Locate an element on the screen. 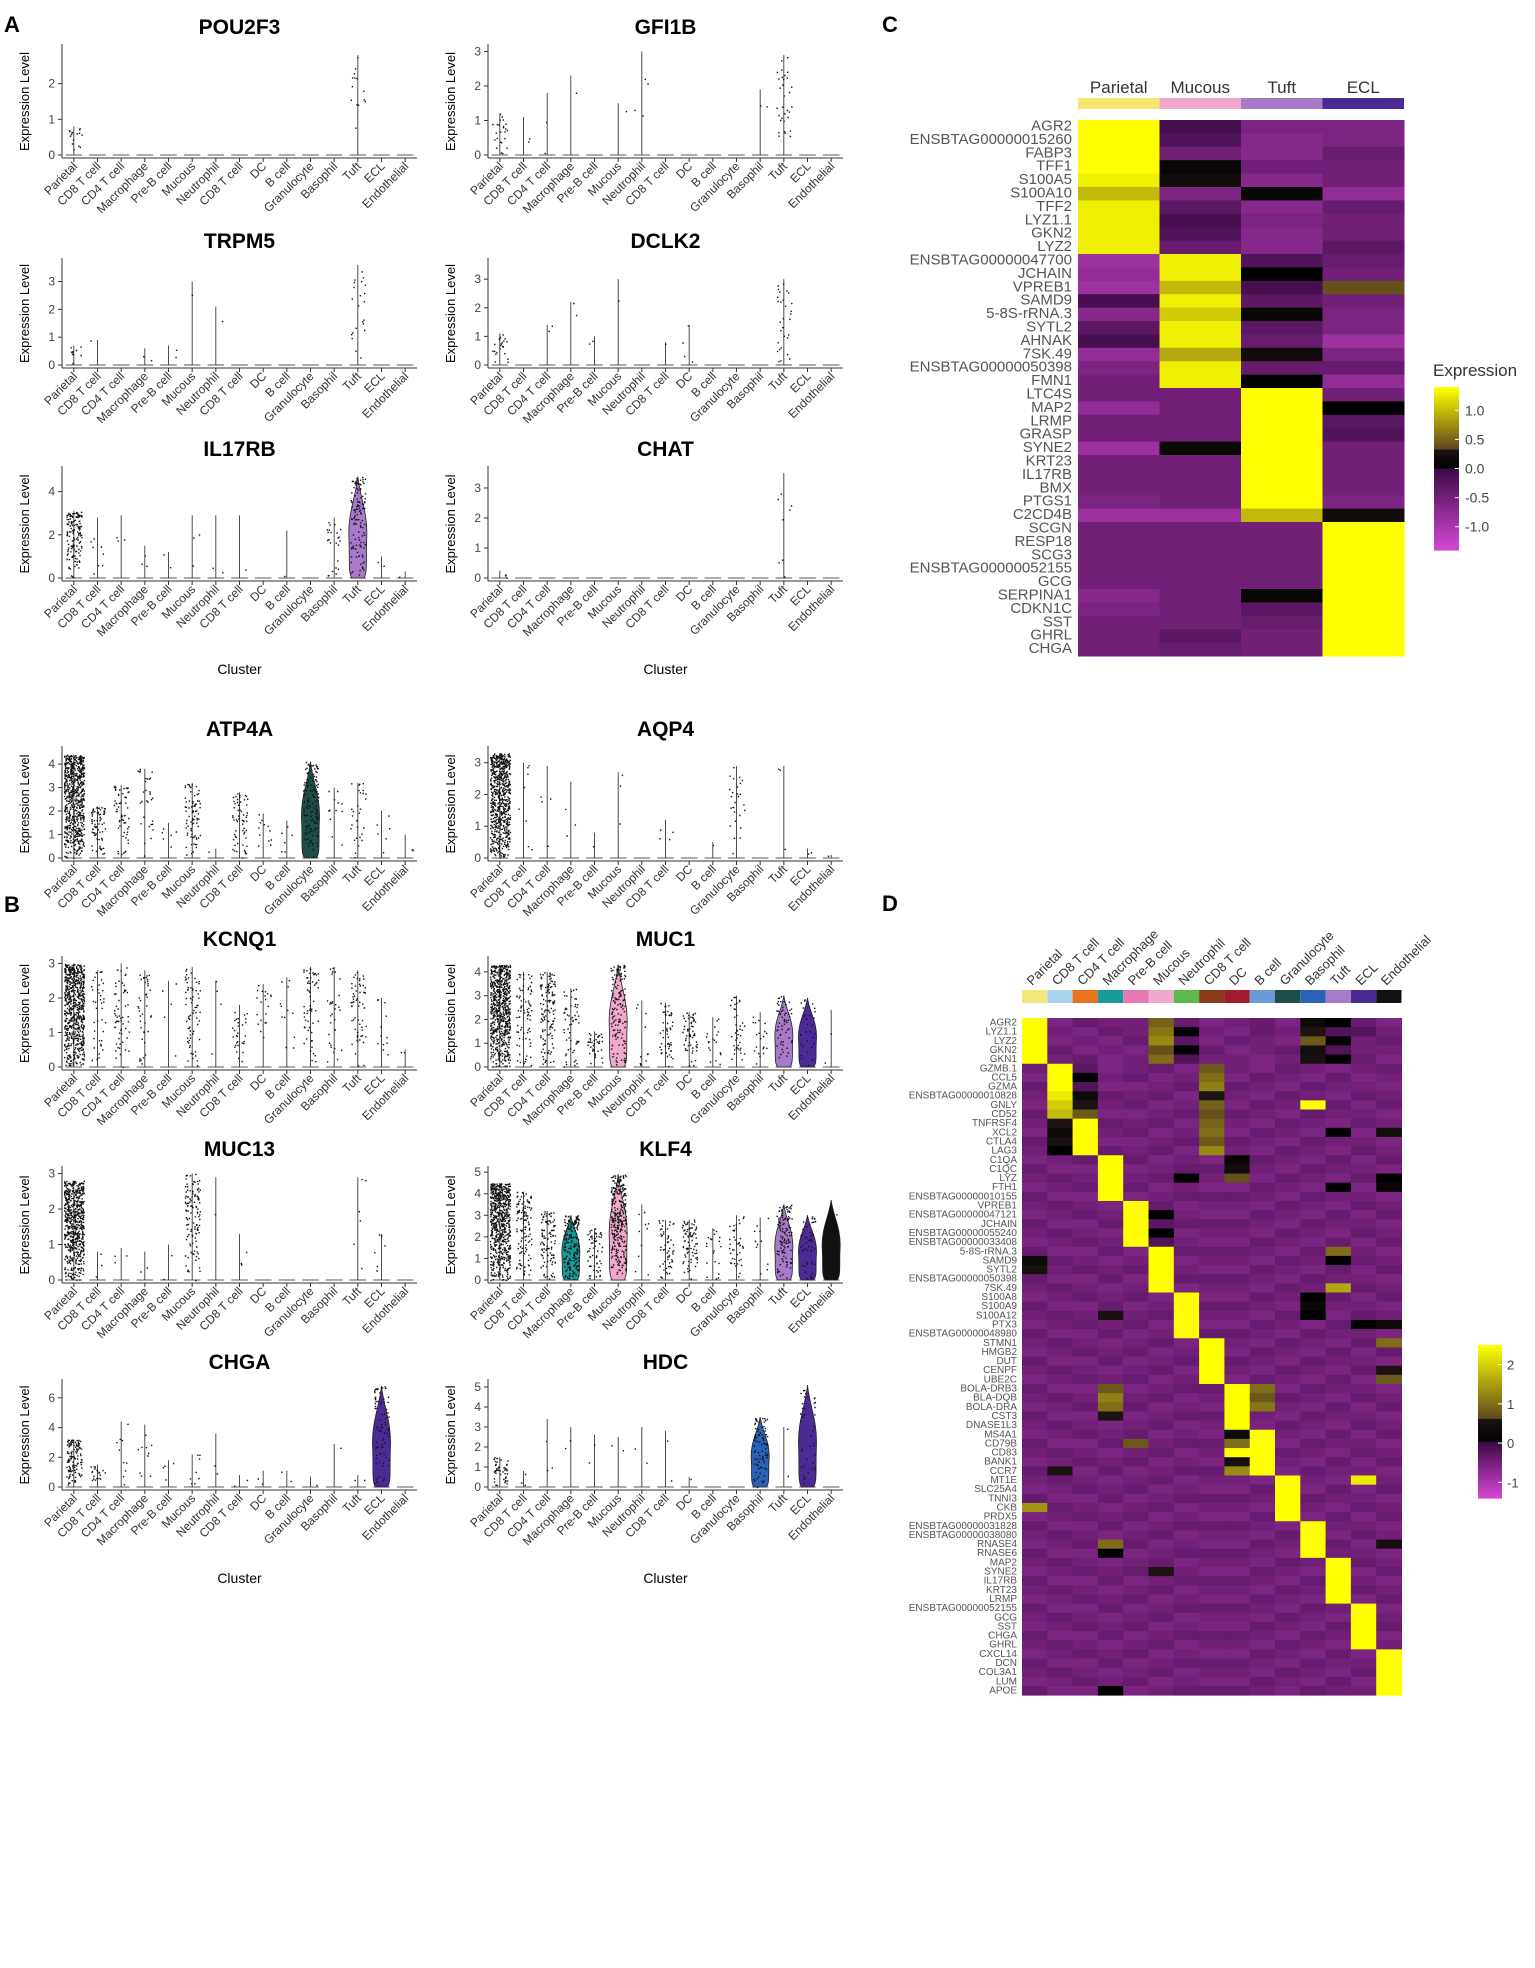 Image resolution: width=1535 pixels, height=1968 pixels. gene-label: XCL2 is located at coordinates (1004, 1132).